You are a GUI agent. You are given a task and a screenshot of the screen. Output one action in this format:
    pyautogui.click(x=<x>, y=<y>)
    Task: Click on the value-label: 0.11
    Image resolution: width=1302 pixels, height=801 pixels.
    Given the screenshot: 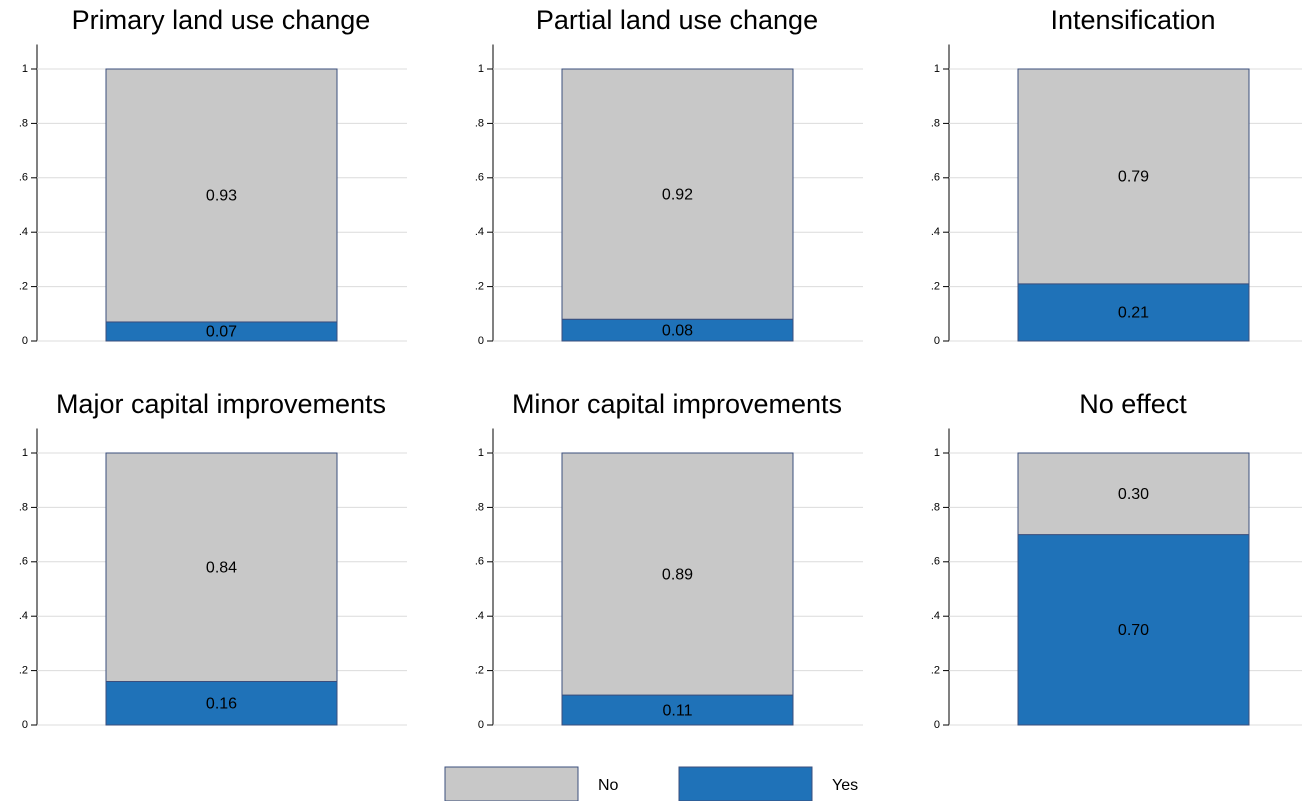 What is the action you would take?
    pyautogui.click(x=678, y=710)
    